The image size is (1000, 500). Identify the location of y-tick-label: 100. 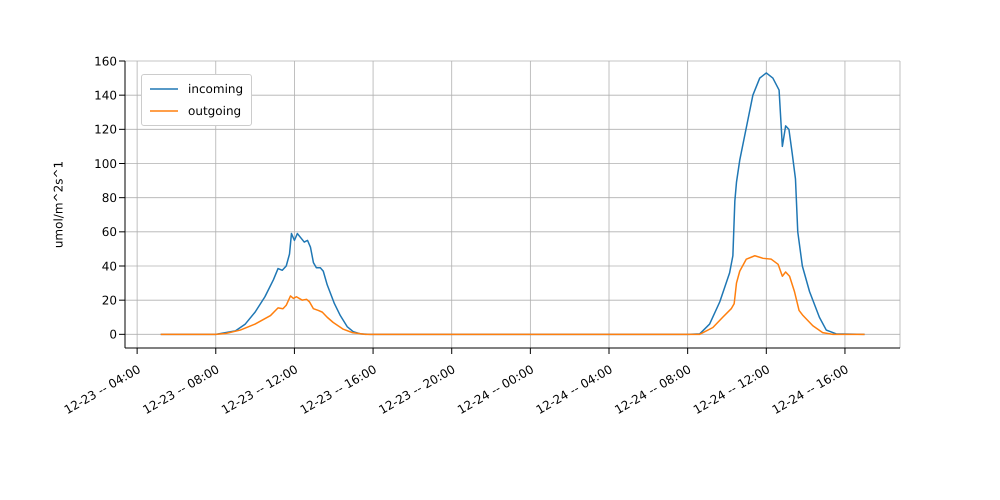
(105, 163).